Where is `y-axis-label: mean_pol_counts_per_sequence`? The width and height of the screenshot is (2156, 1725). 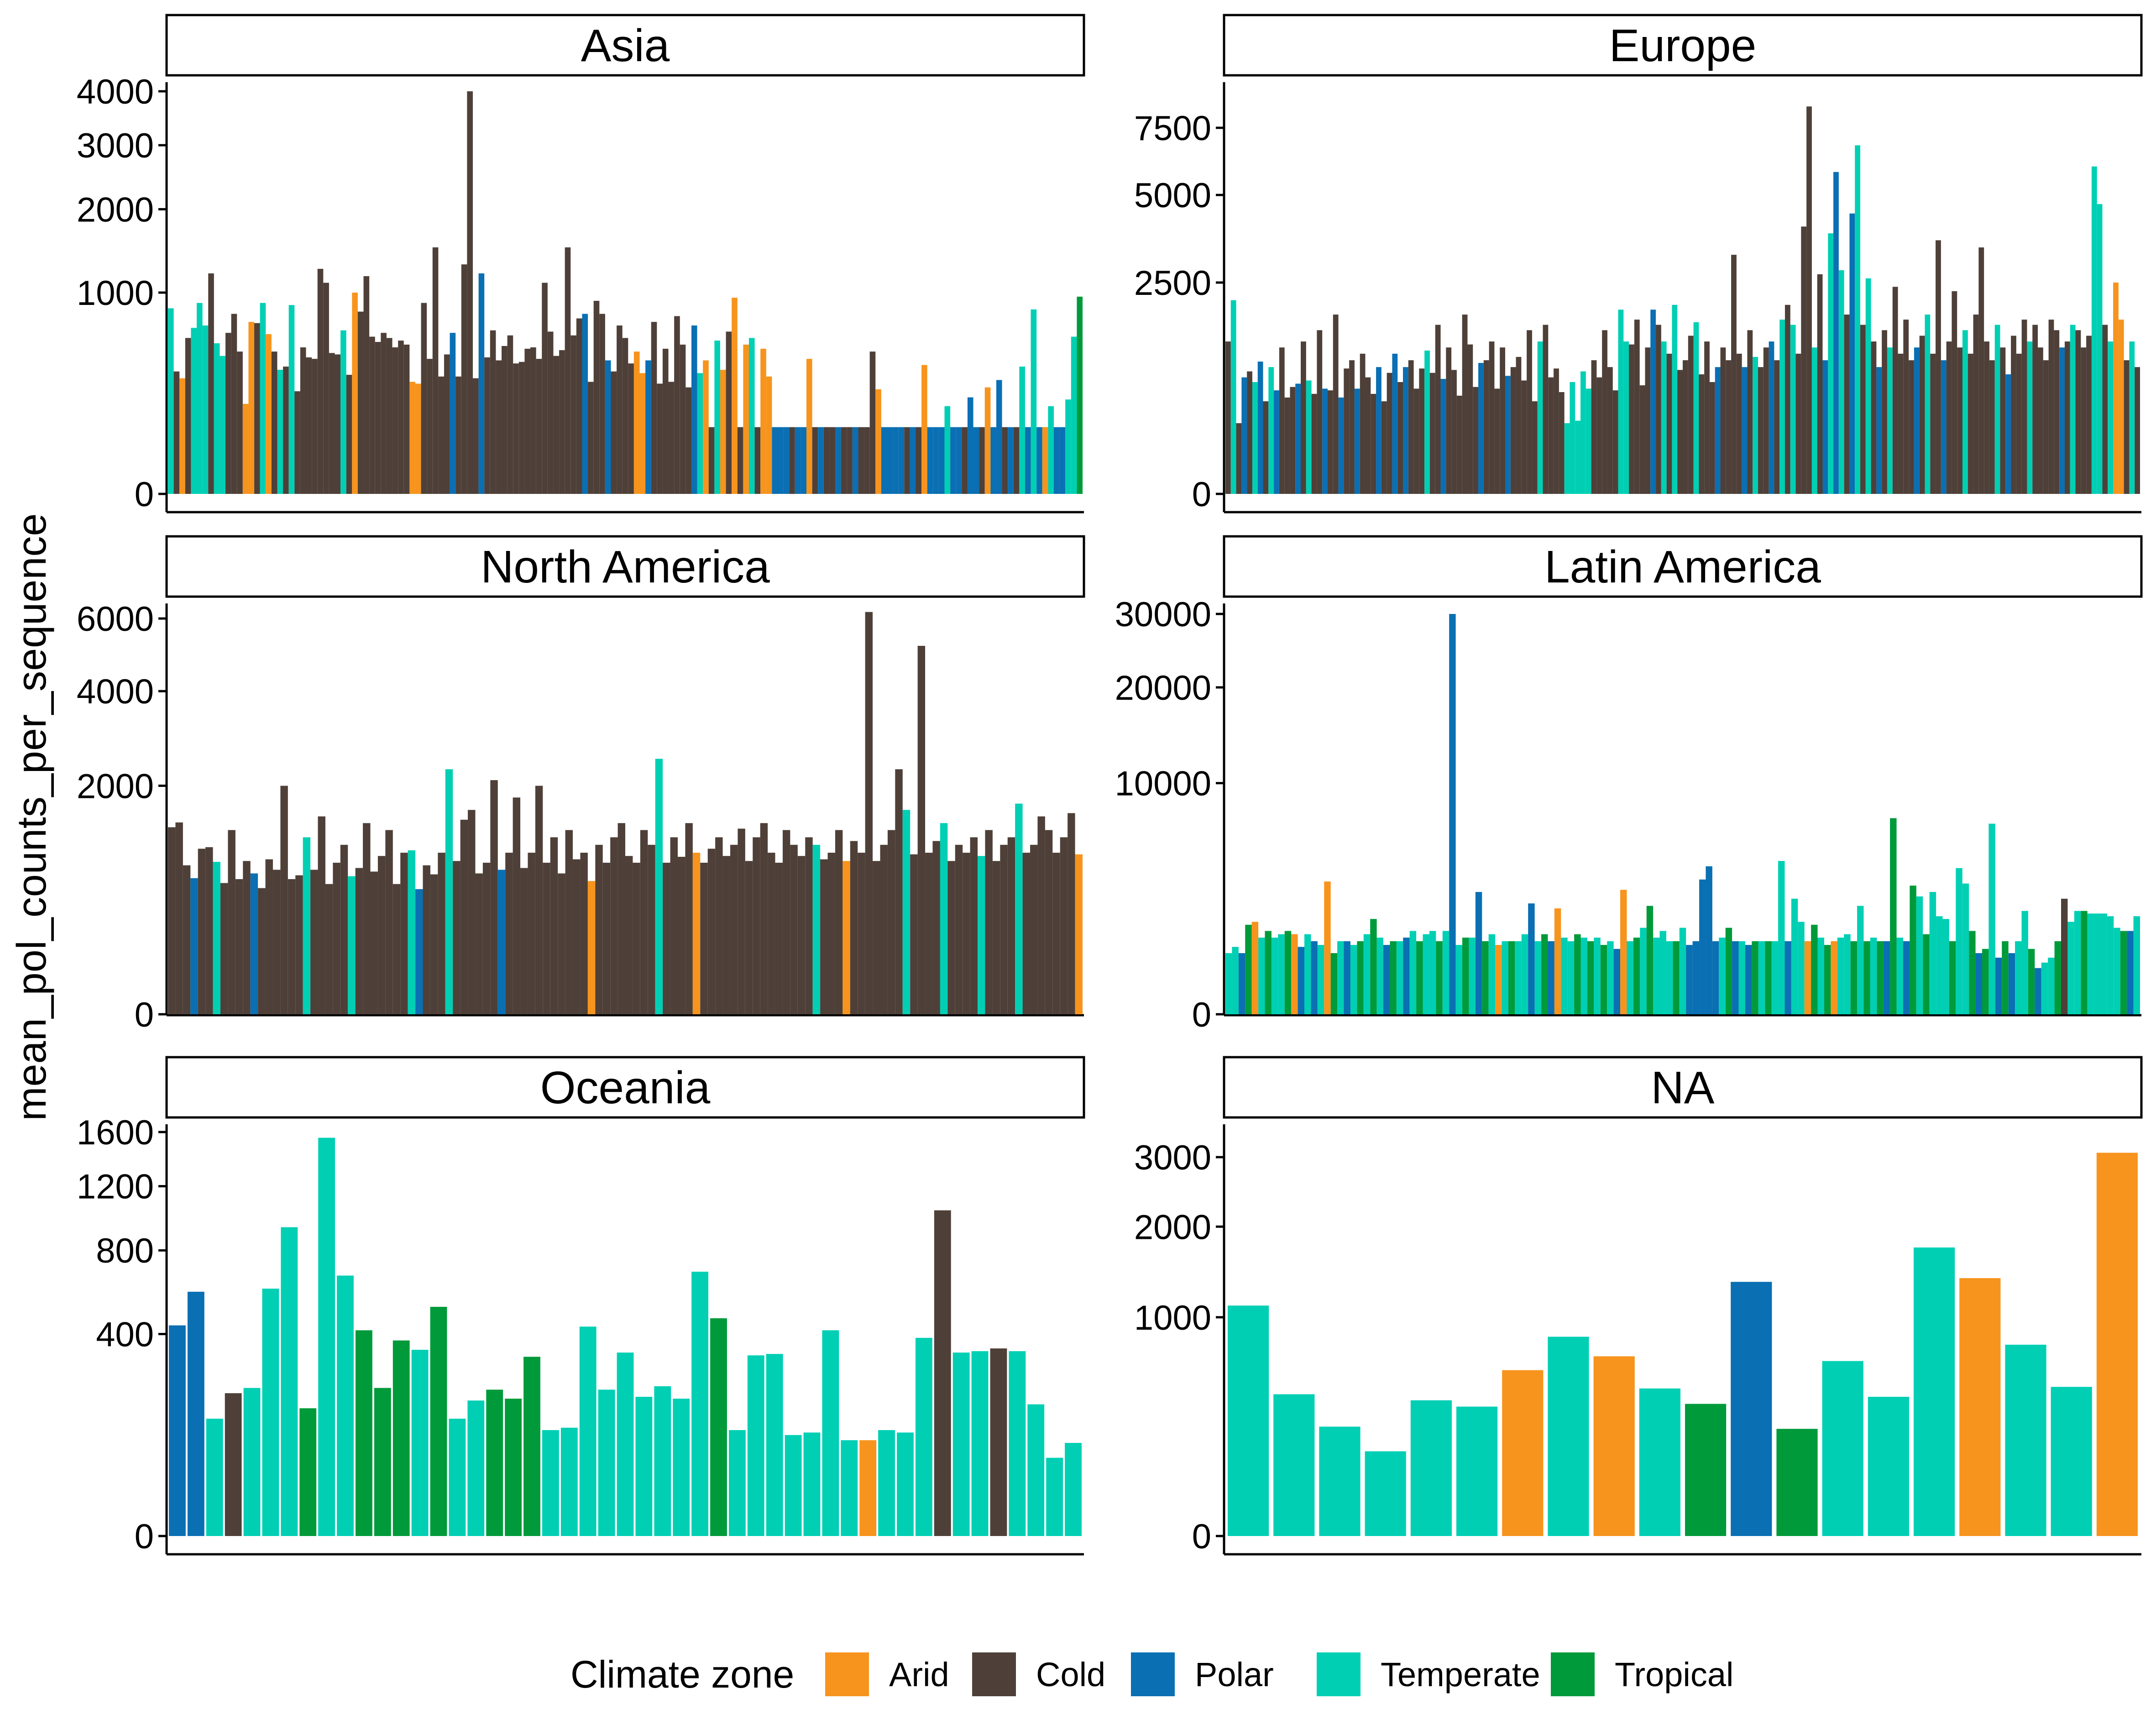
y-axis-label: mean_pol_counts_per_sequence is located at coordinates (32, 817).